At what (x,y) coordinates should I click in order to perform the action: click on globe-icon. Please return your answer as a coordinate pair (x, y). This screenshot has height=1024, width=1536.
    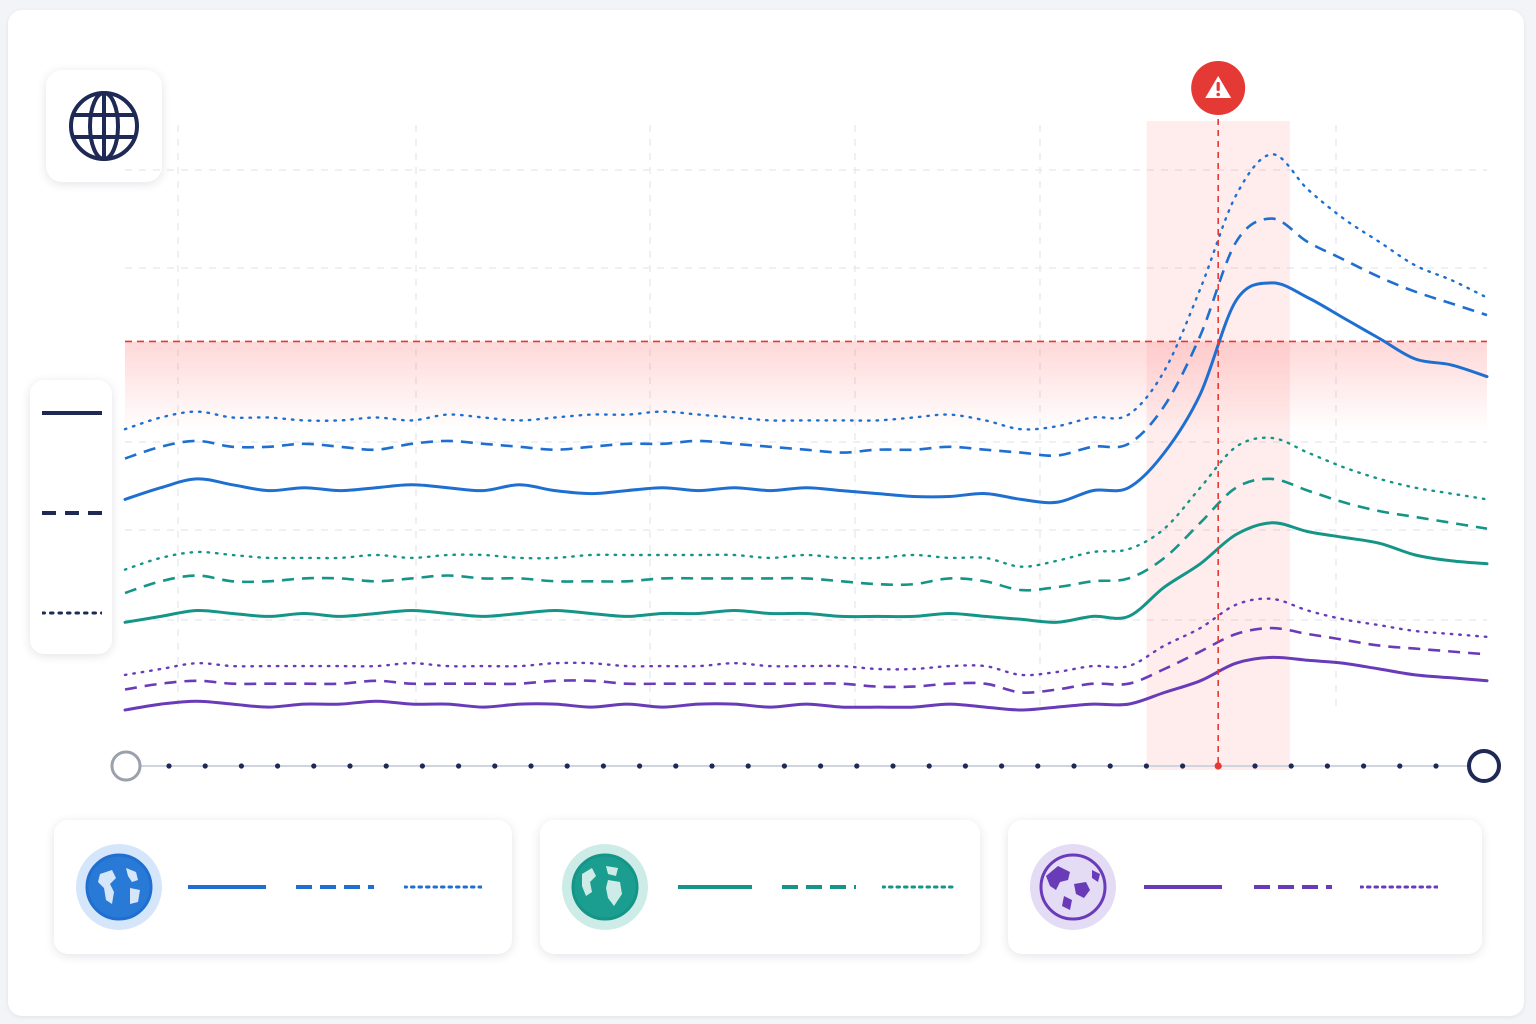
    Looking at the image, I should click on (104, 126).